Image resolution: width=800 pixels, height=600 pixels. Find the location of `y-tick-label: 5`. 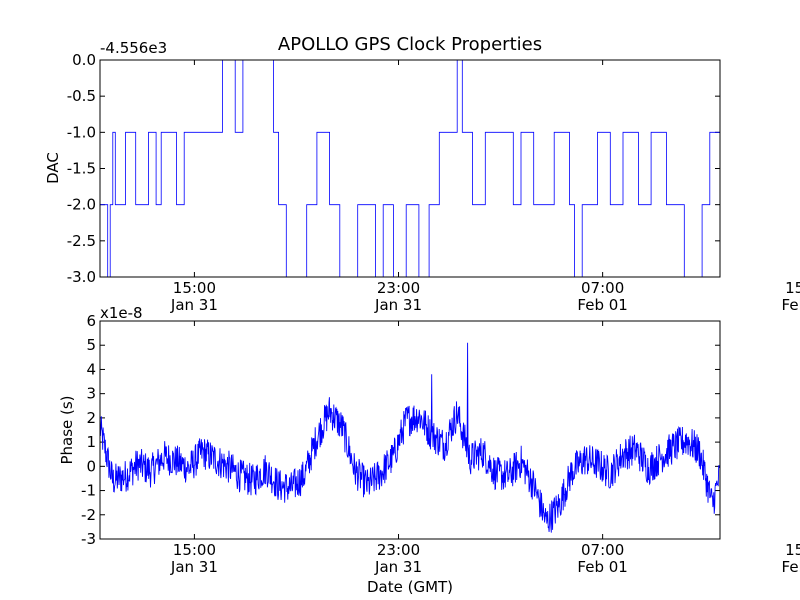

y-tick-label: 5 is located at coordinates (91, 345).